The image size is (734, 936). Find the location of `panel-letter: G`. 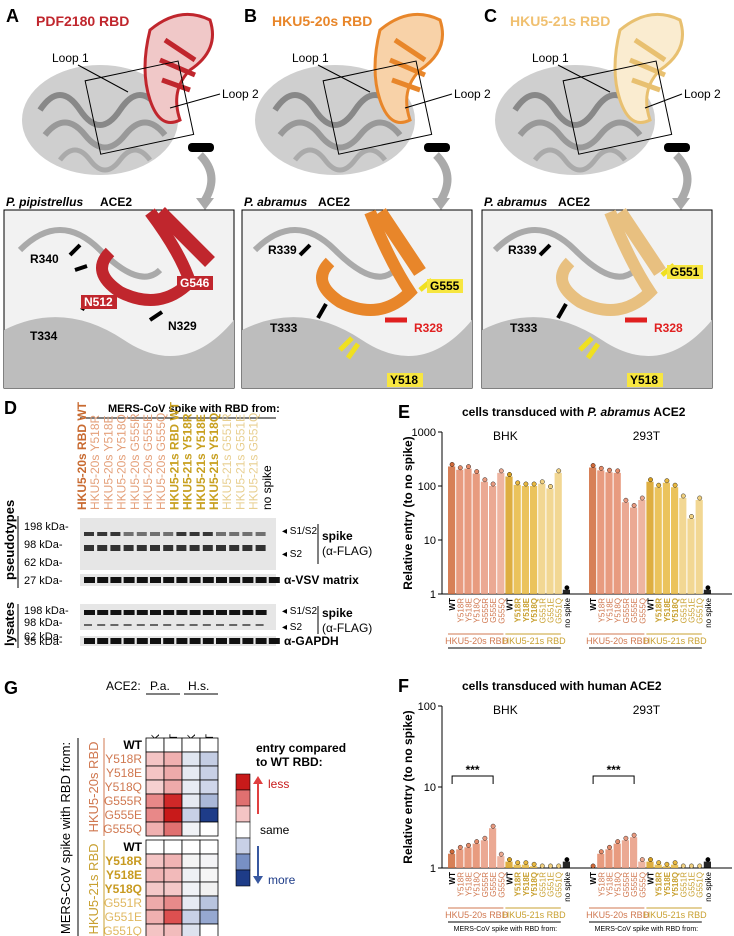

panel-letter: G is located at coordinates (11, 688).